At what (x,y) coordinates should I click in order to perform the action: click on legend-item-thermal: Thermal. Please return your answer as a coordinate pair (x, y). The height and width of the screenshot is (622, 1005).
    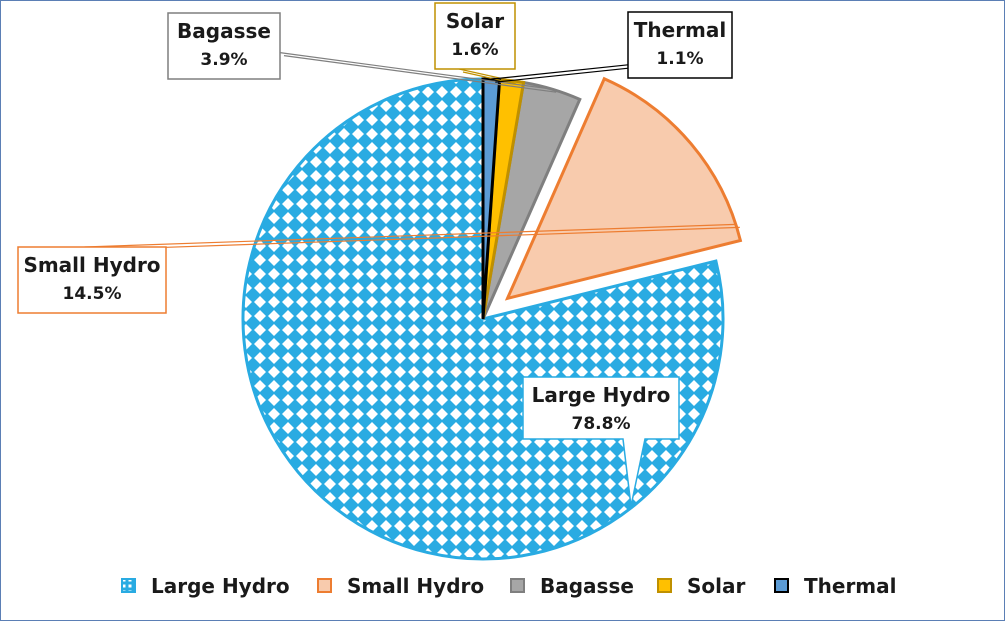
    Looking at the image, I should click on (835, 586).